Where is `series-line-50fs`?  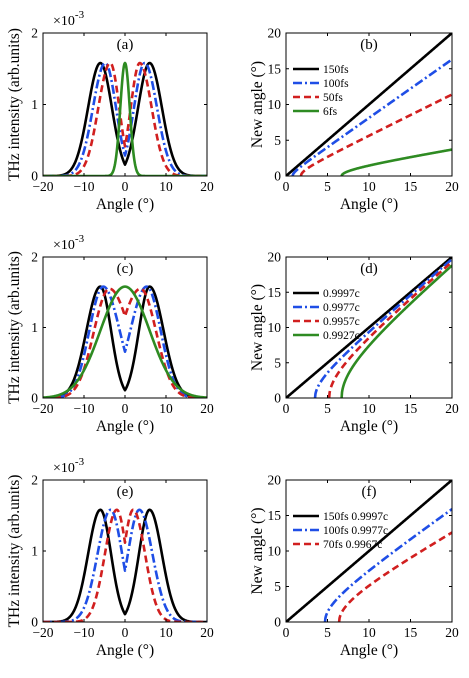
series-line-50fs is located at coordinates (375, 134).